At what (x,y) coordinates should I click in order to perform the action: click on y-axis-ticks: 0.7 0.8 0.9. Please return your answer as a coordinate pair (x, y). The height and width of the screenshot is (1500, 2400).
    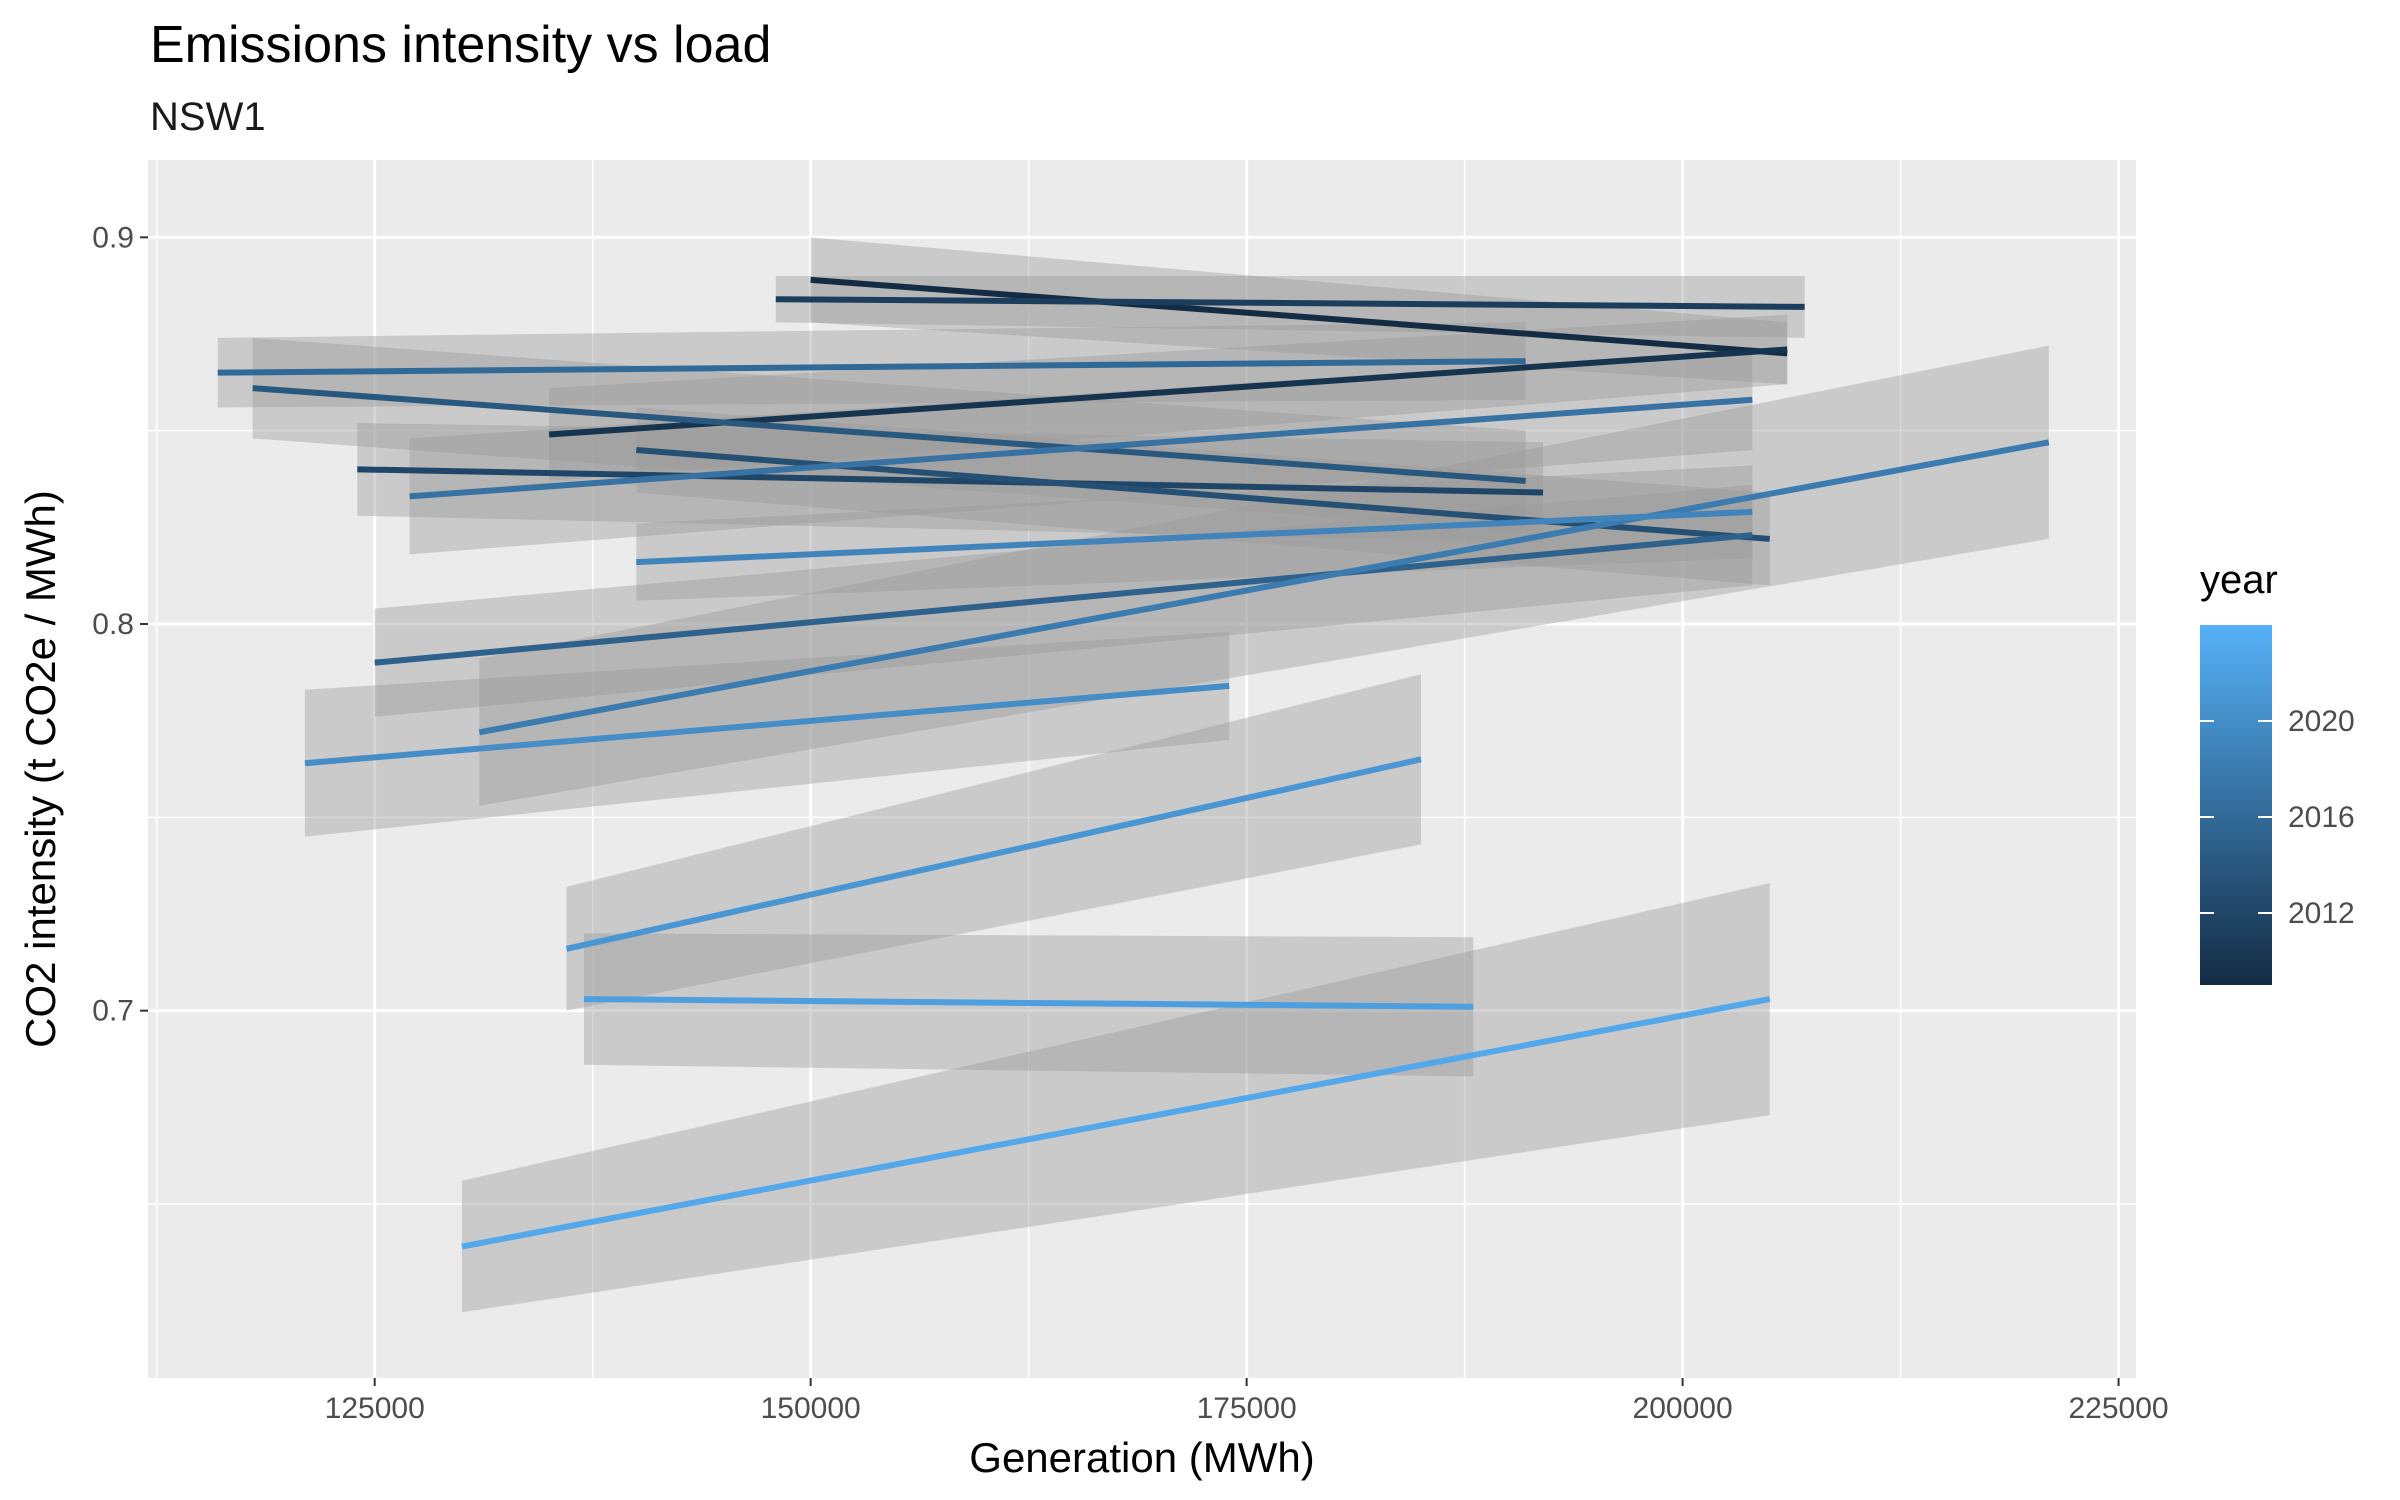
    Looking at the image, I should click on (120, 624).